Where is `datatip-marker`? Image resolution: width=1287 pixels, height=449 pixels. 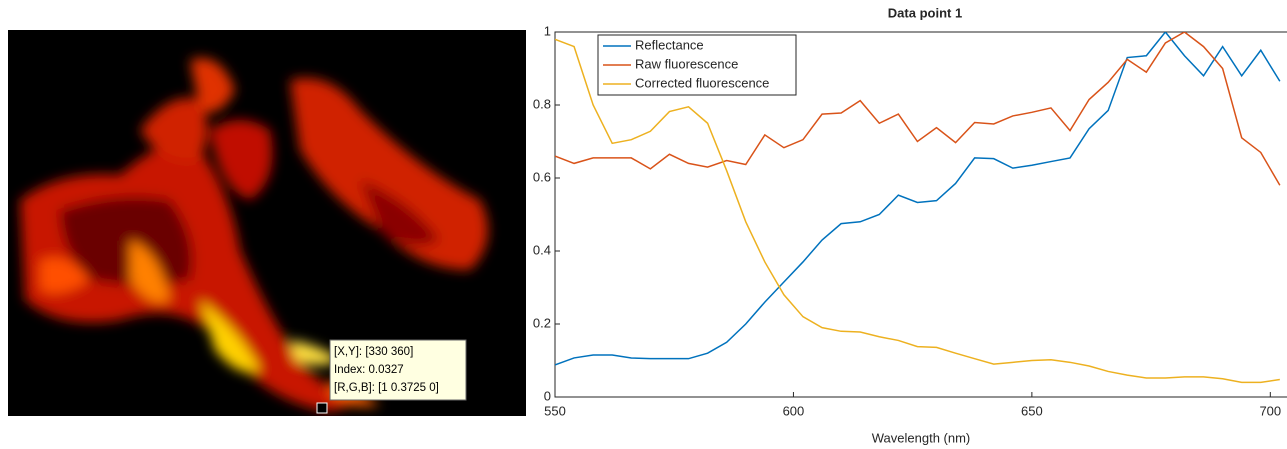
datatip-marker is located at coordinates (322, 408).